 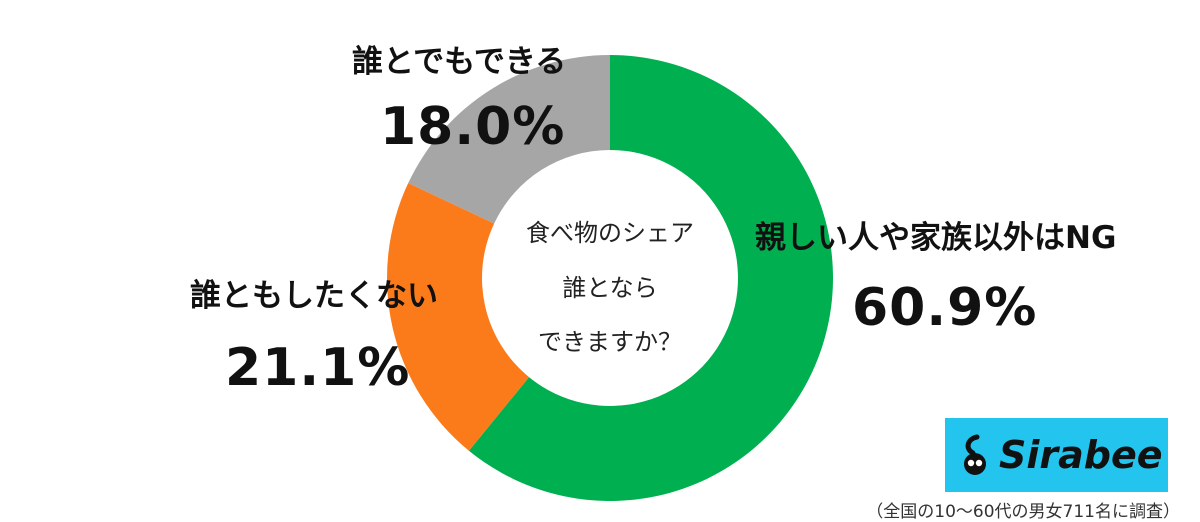 I want to click on center-title-line-2: 誰となら, so click(x=610, y=288).